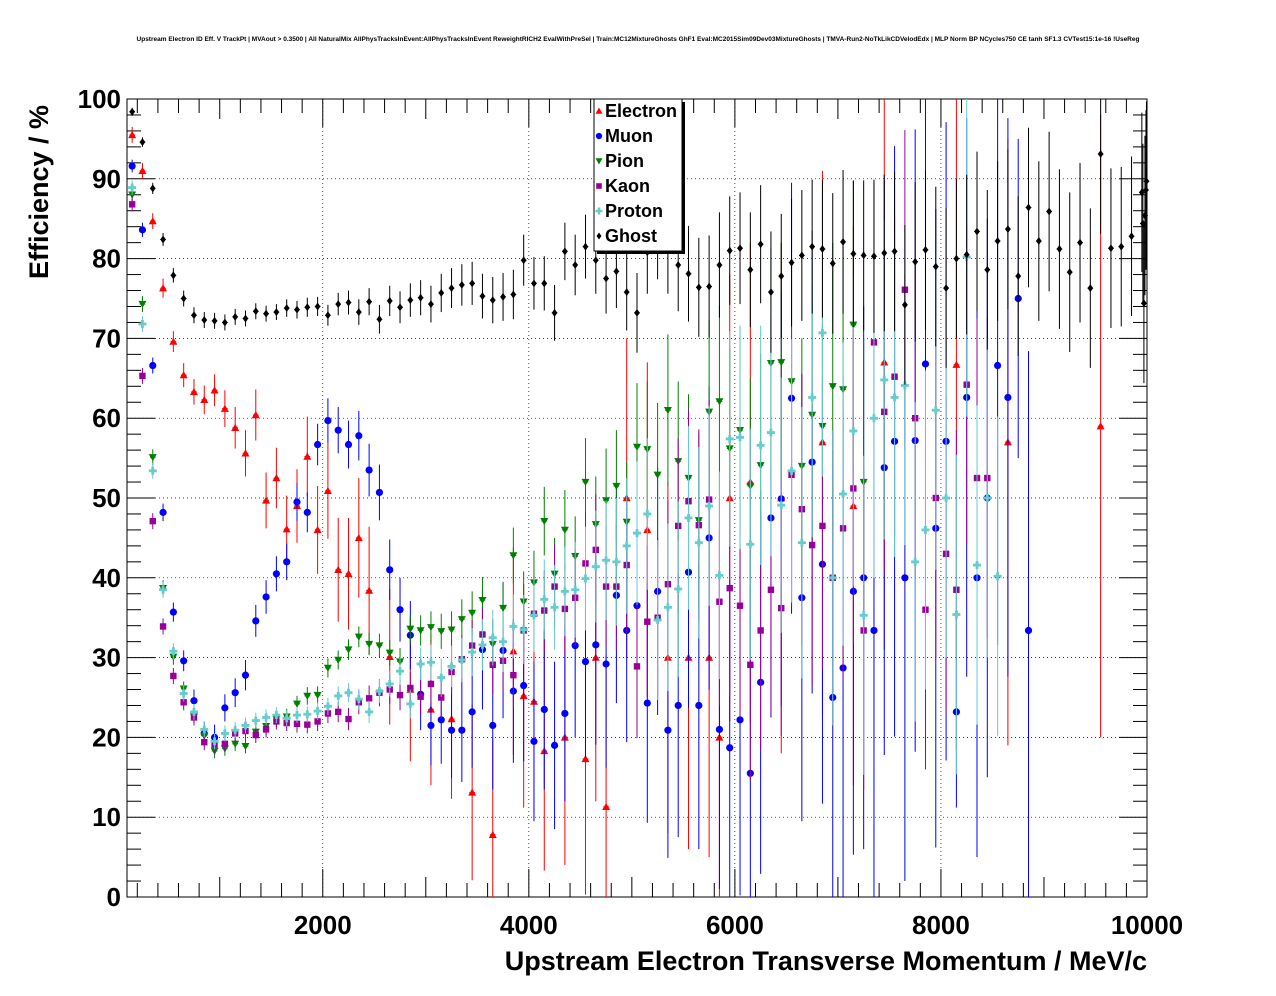 The image size is (1276, 996). What do you see at coordinates (941, 925) in the screenshot?
I see `x-tick-label: 8000` at bounding box center [941, 925].